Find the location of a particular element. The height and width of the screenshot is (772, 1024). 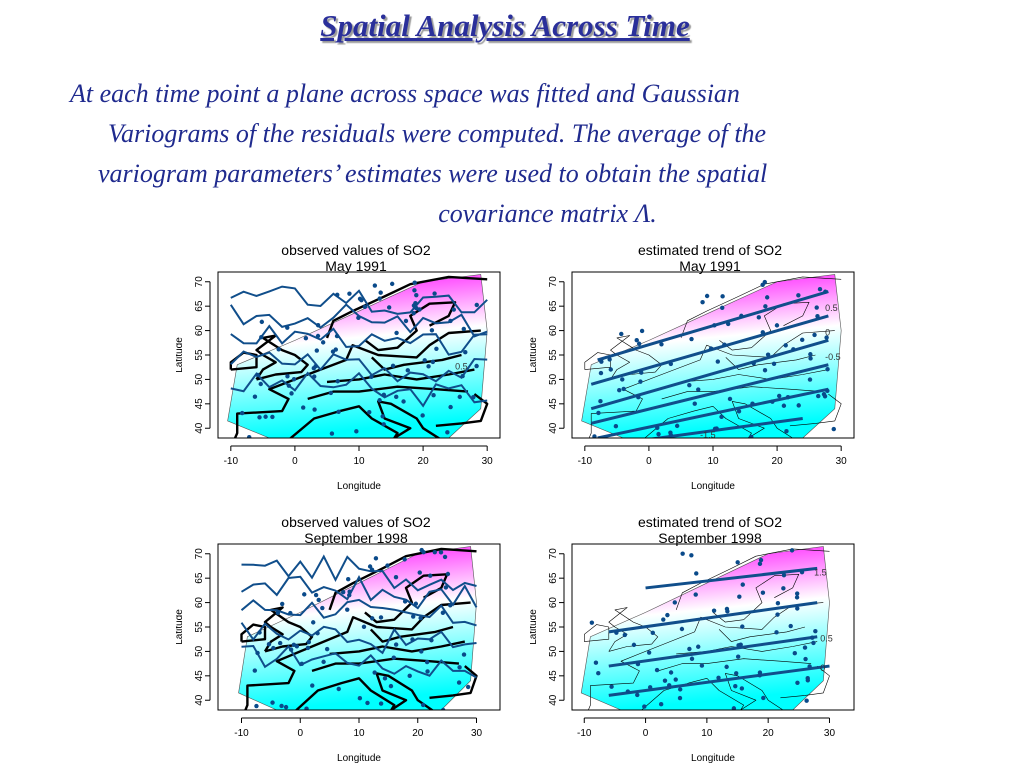

description-line: covariance matrix Λ. is located at coordinates (547, 213).